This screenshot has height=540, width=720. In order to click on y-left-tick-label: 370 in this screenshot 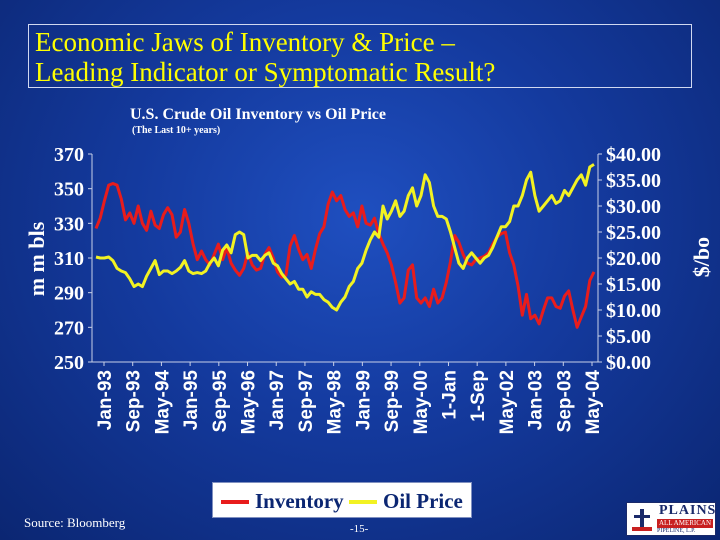, I will do `click(69, 155)`.